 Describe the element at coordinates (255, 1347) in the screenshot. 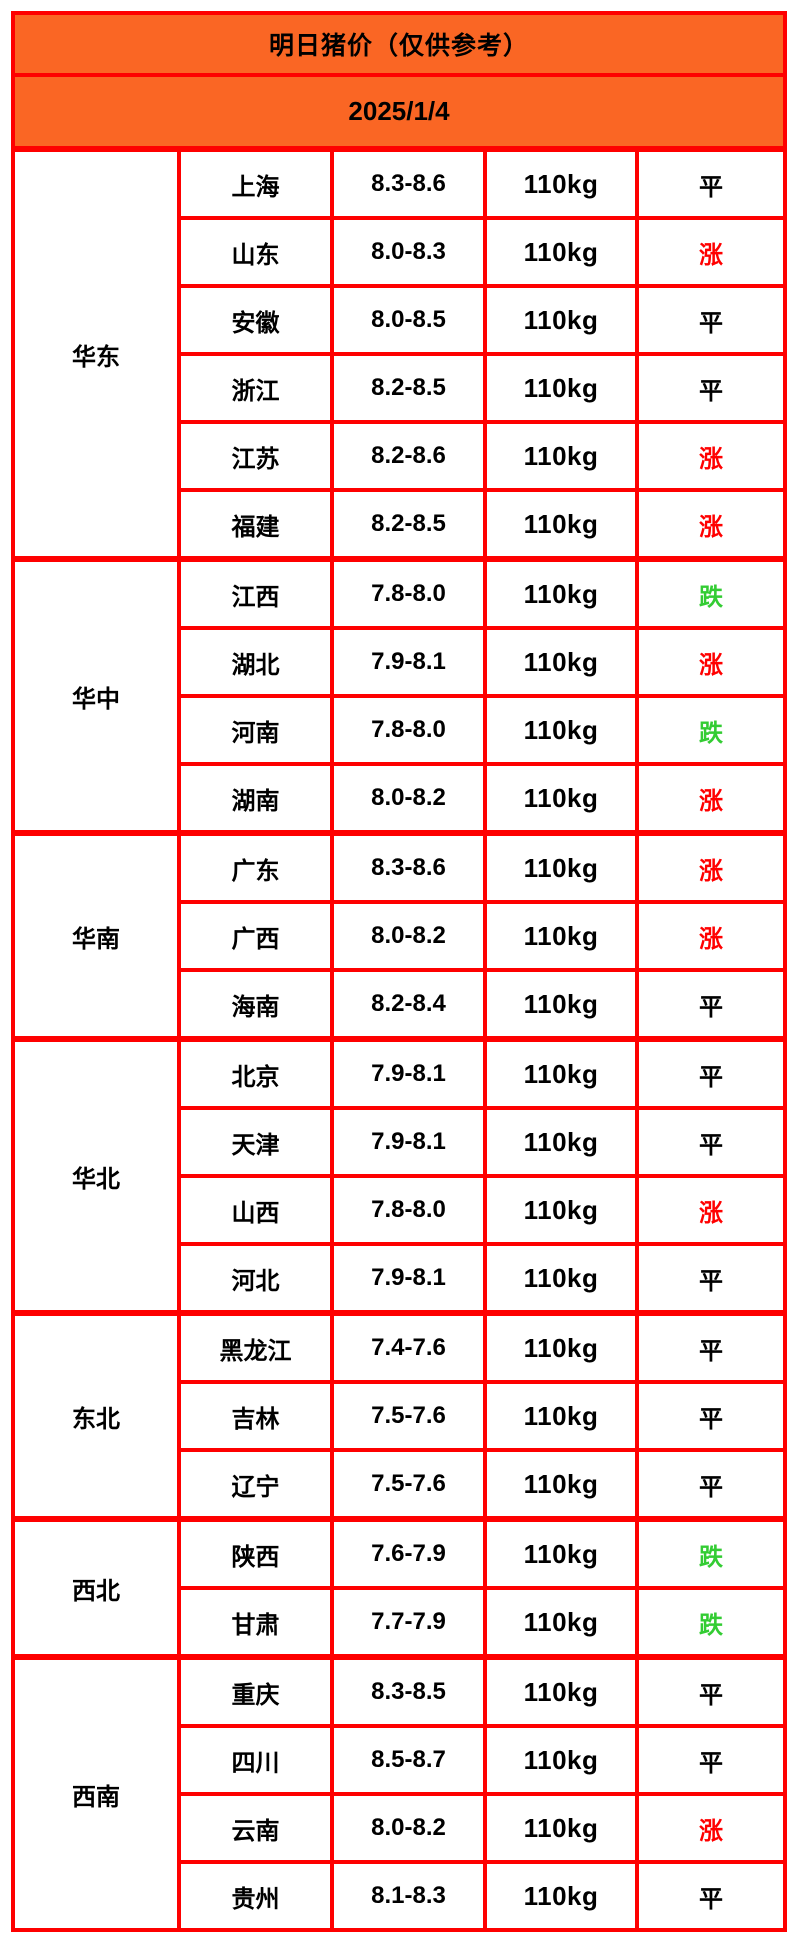

I see `province-cell: 黑龙江` at that location.